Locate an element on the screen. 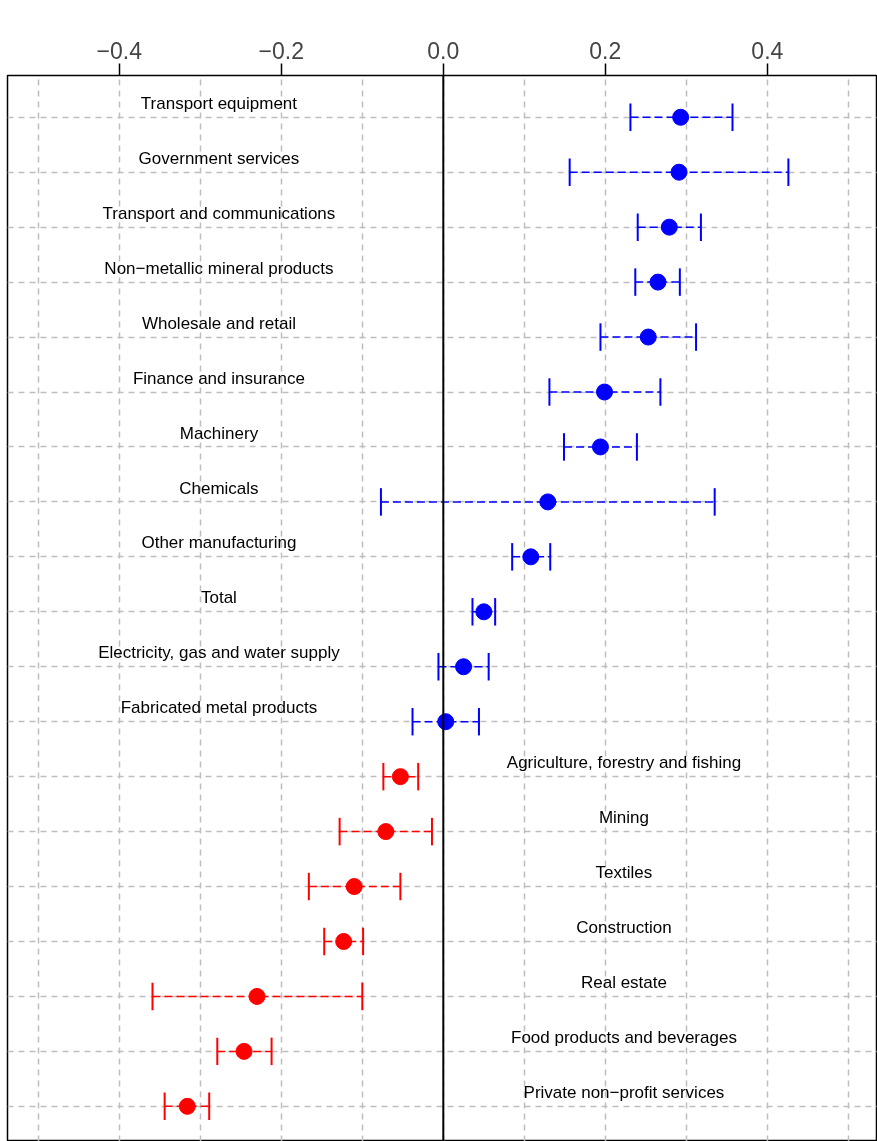 The image size is (877, 1141). y-tick-label: Electricity, gas and water supply is located at coordinates (219, 653).